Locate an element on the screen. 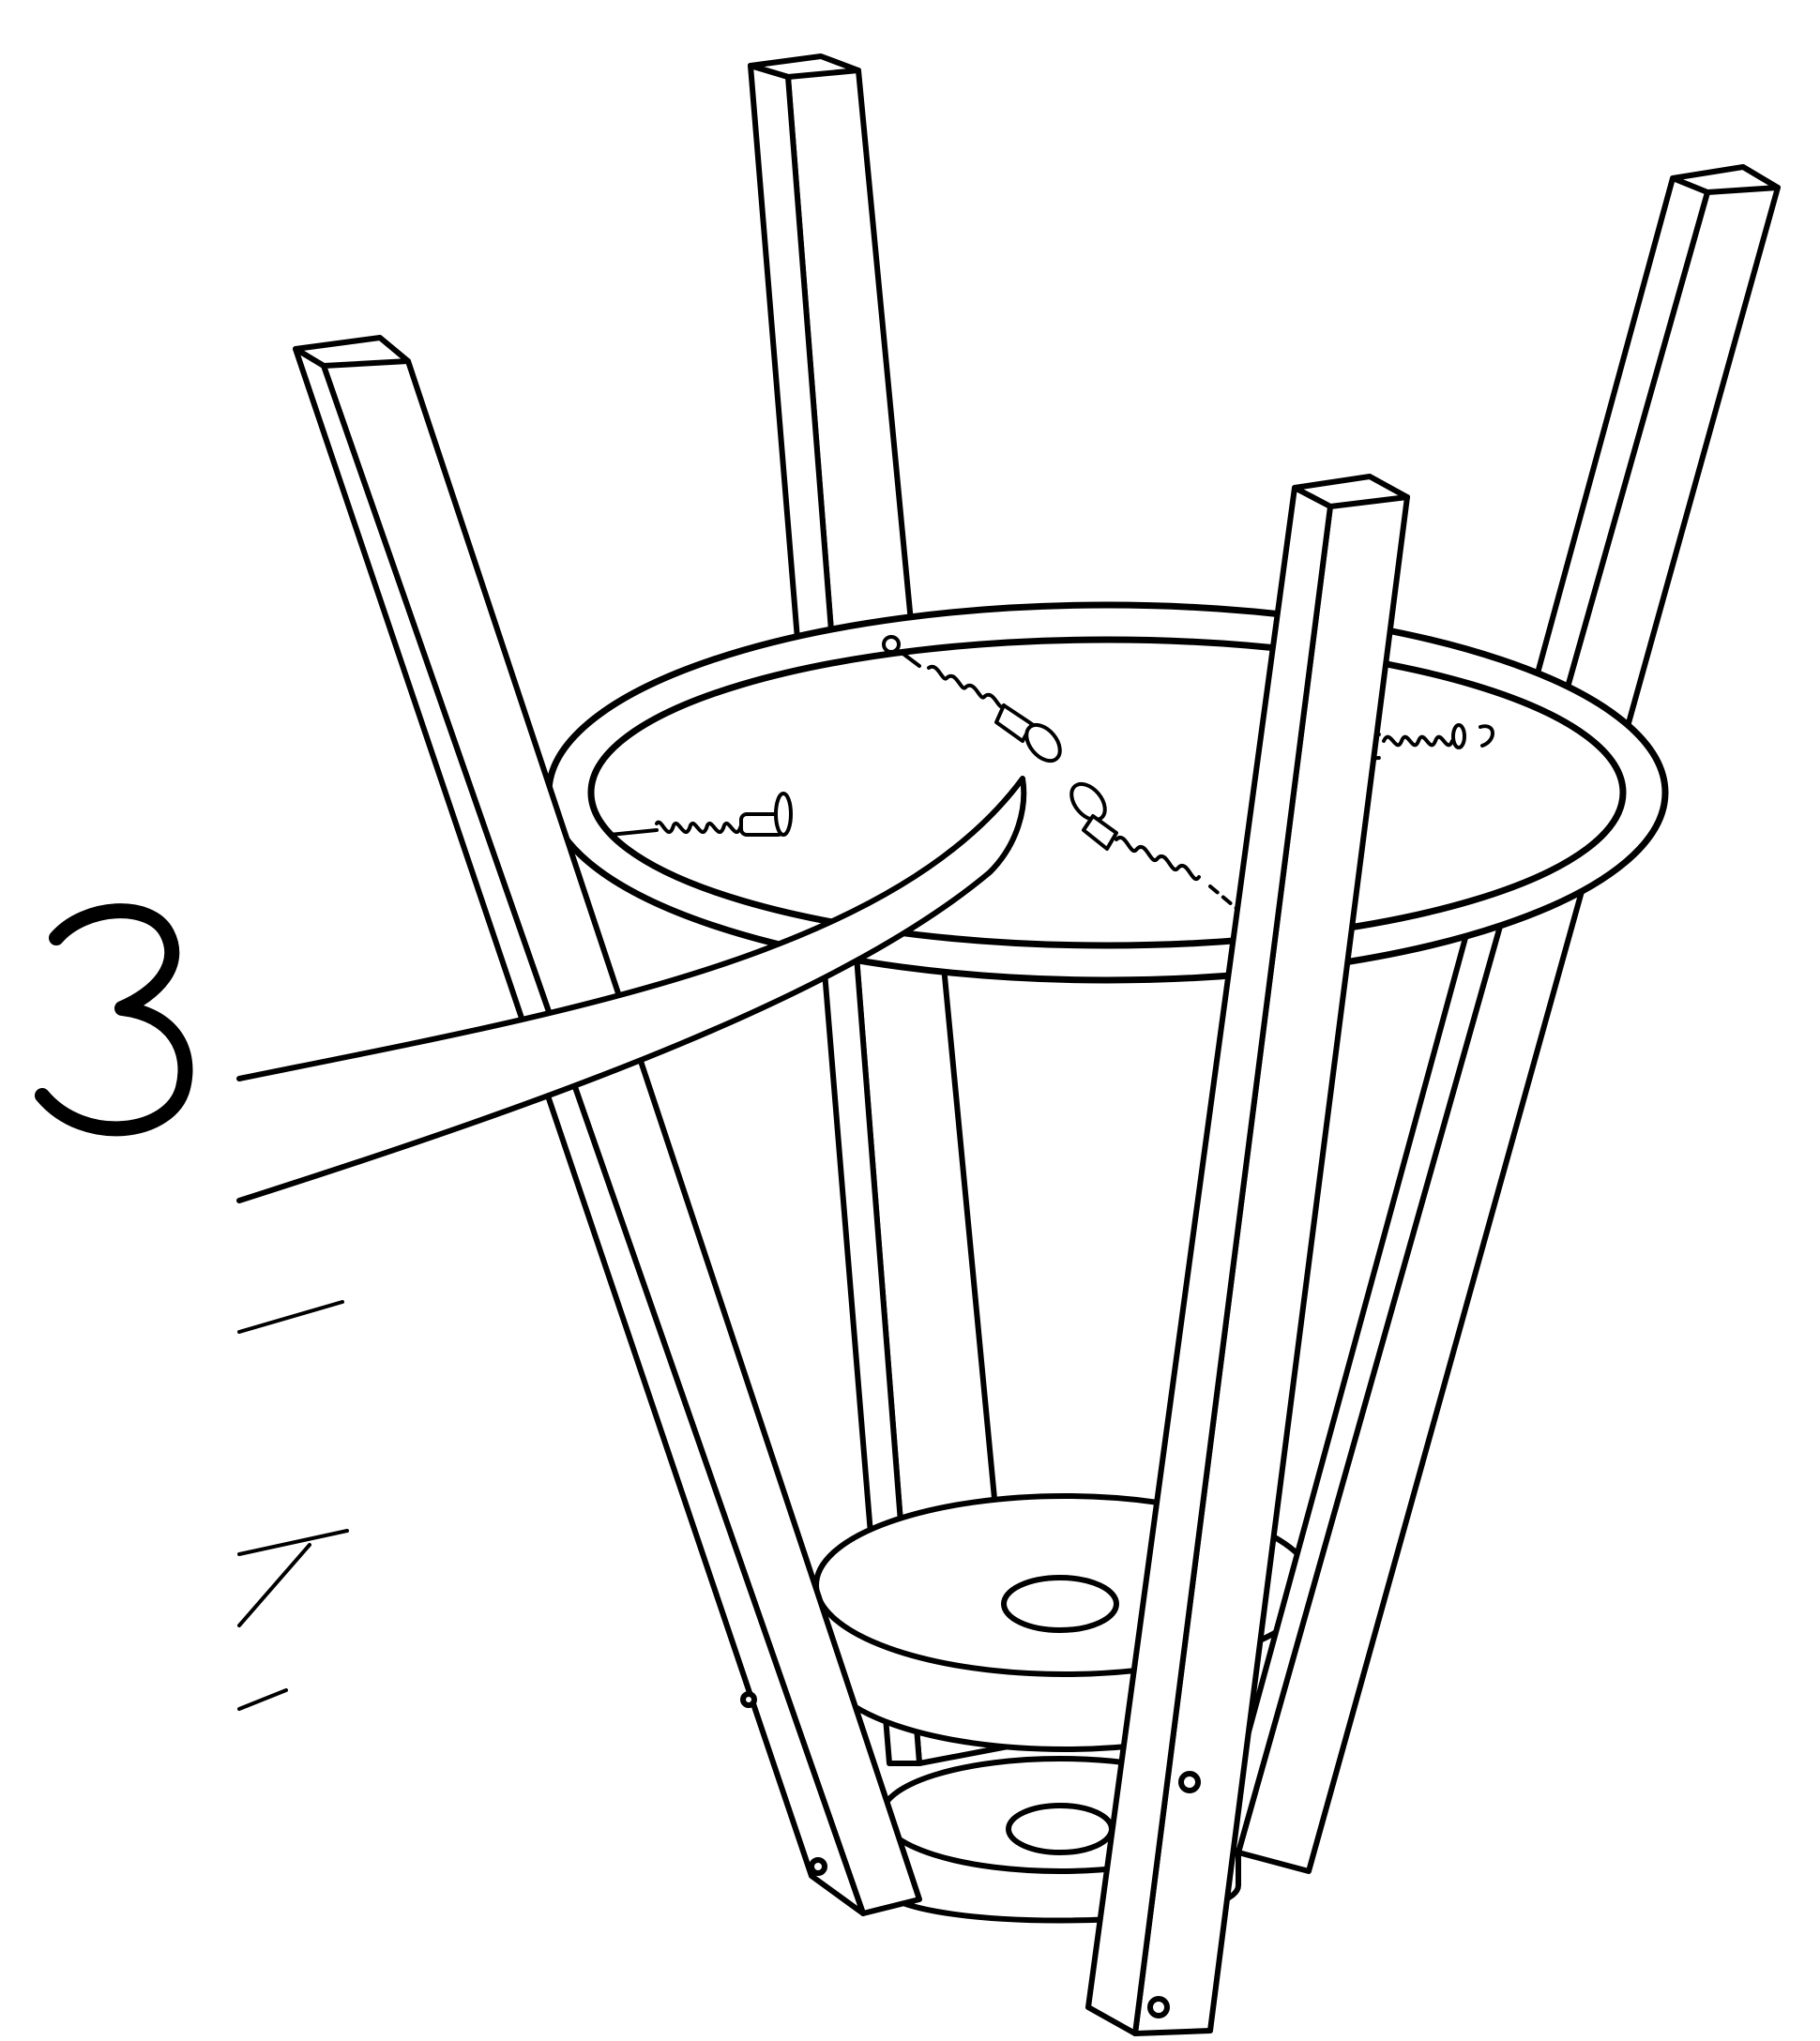 This screenshot has width=1820, height=2041. leg-front is located at coordinates (1247, 1255).